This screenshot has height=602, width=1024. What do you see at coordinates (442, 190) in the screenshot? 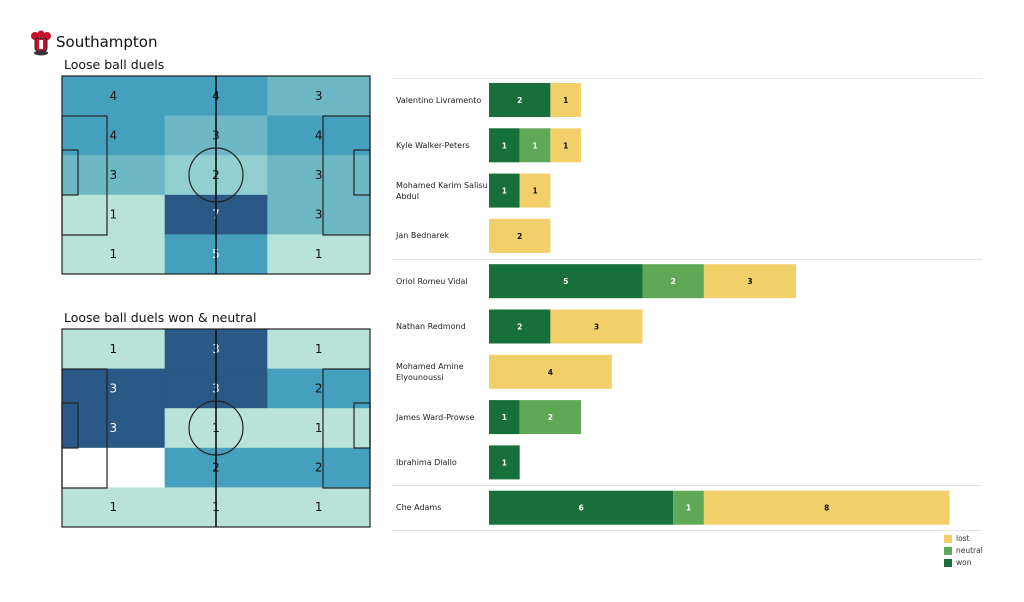
I see `player-name: Mohamed Karim Salisu Abdul` at bounding box center [442, 190].